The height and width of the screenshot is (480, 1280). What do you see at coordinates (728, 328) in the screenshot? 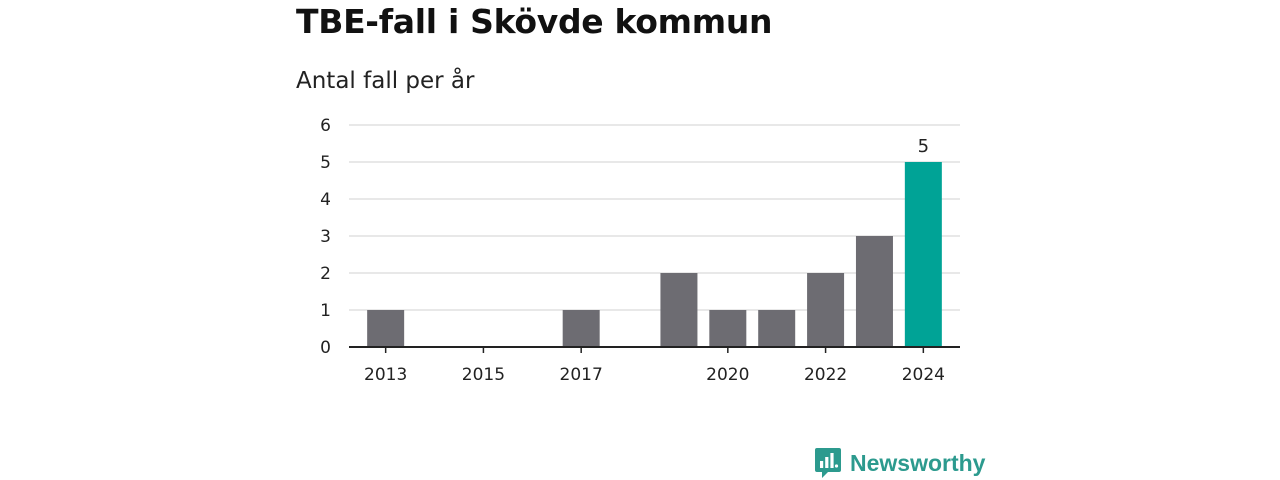
I see `bar-2020` at bounding box center [728, 328].